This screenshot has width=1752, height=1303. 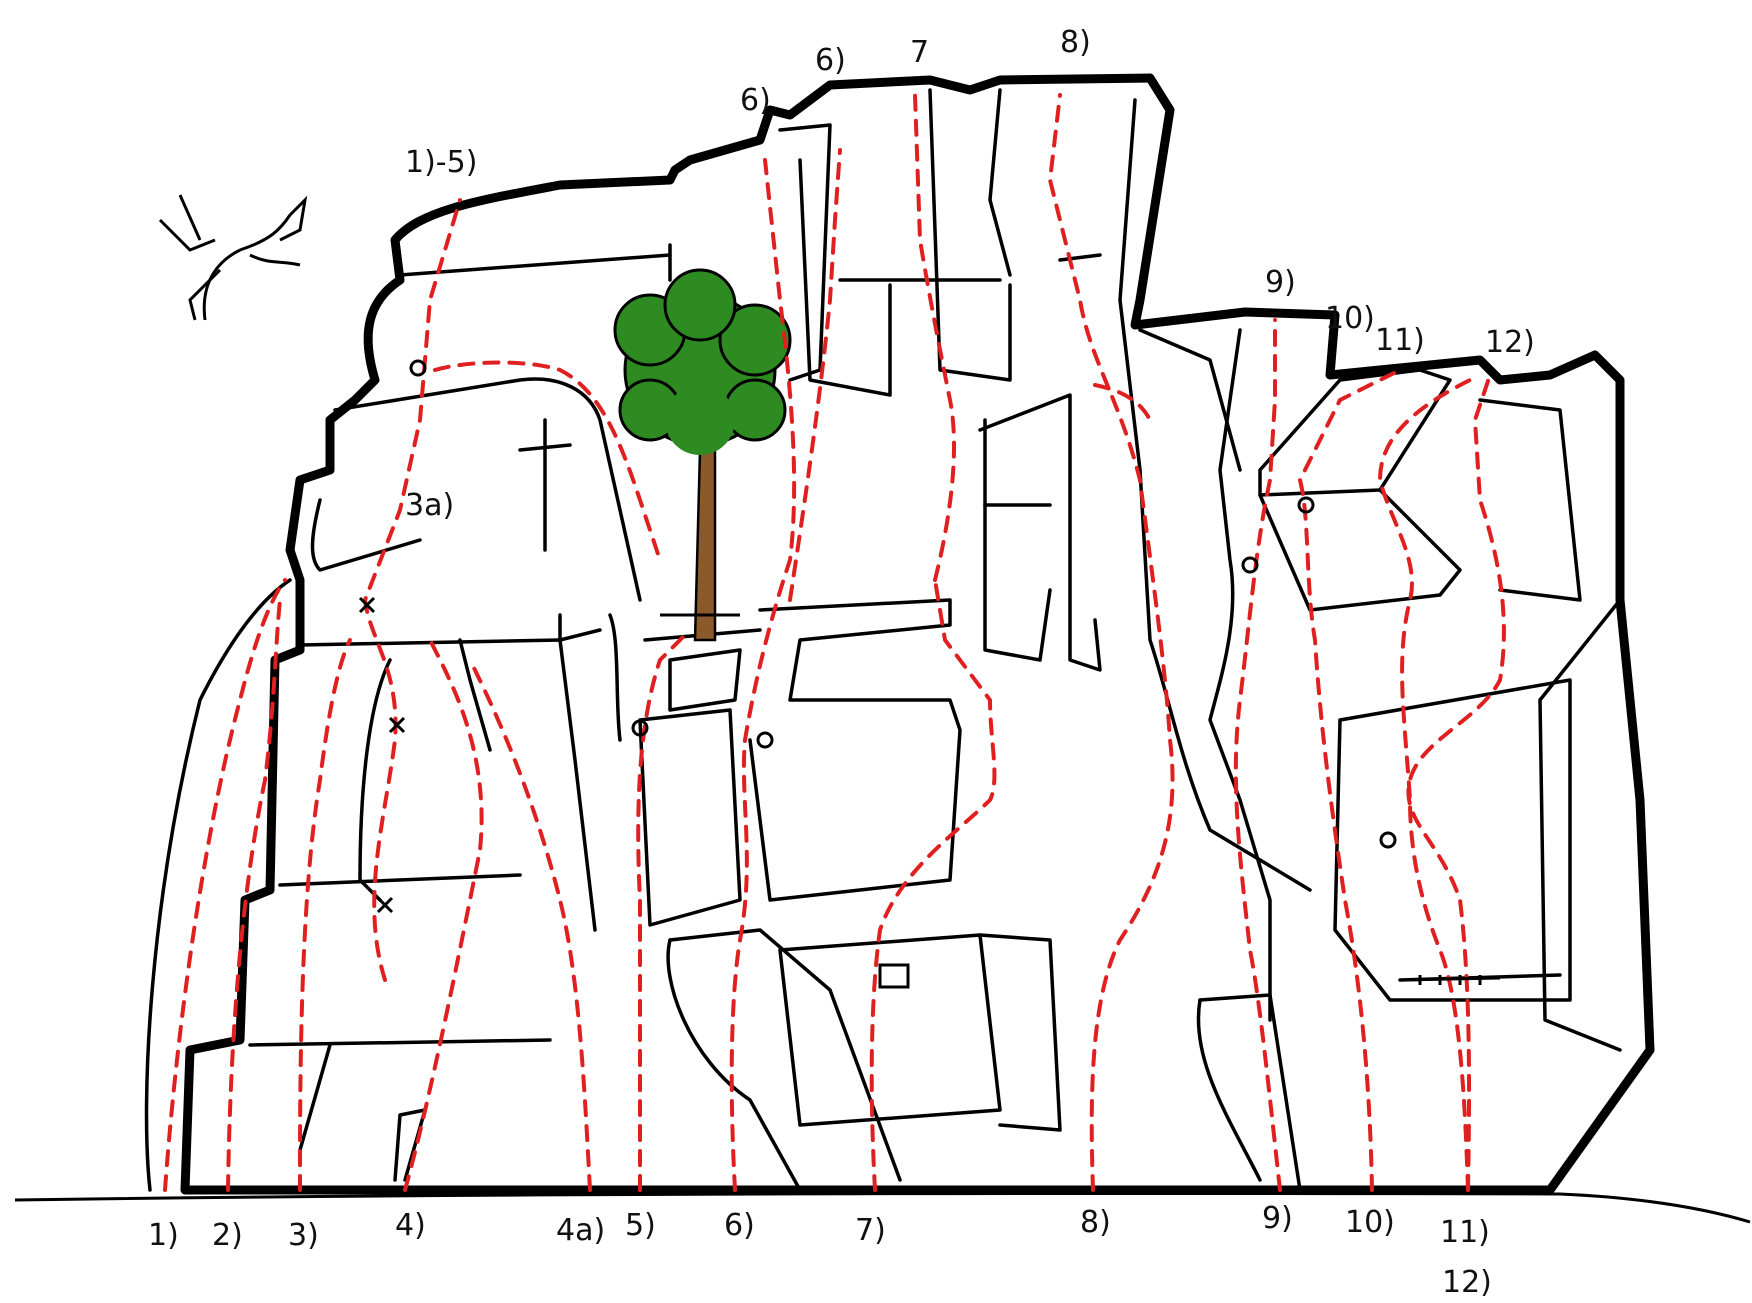 I want to click on label-bottom-11: 11), so click(x=1465, y=1232).